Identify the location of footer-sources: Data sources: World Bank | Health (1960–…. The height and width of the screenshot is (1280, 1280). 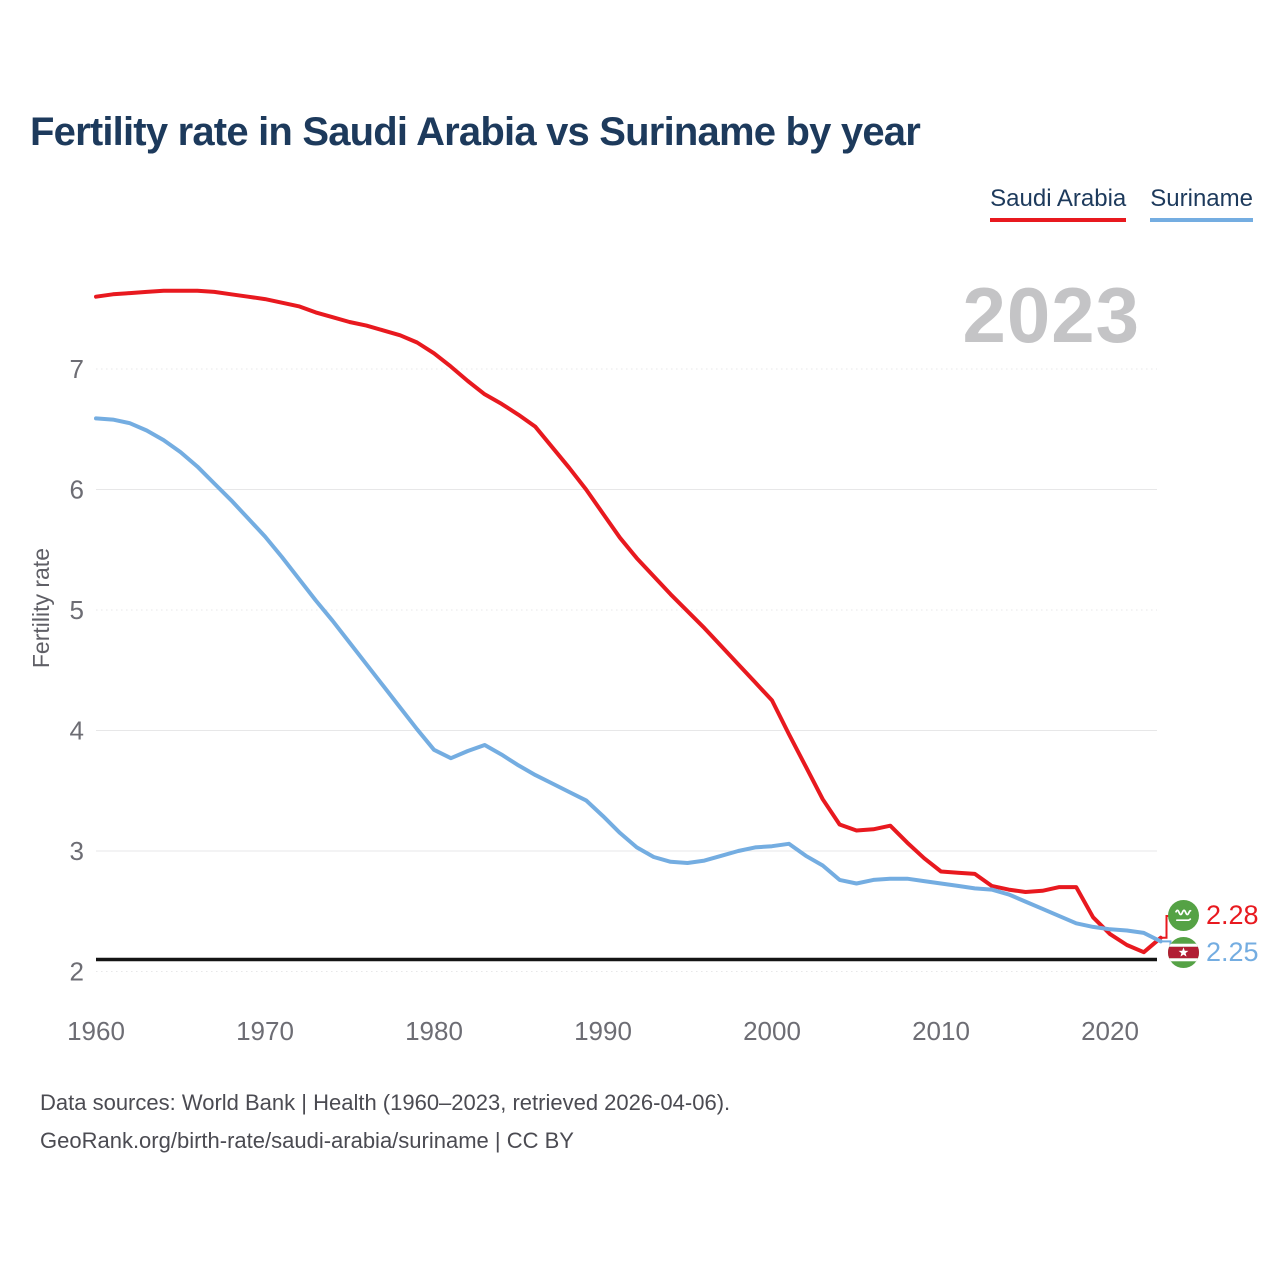
(385, 1102).